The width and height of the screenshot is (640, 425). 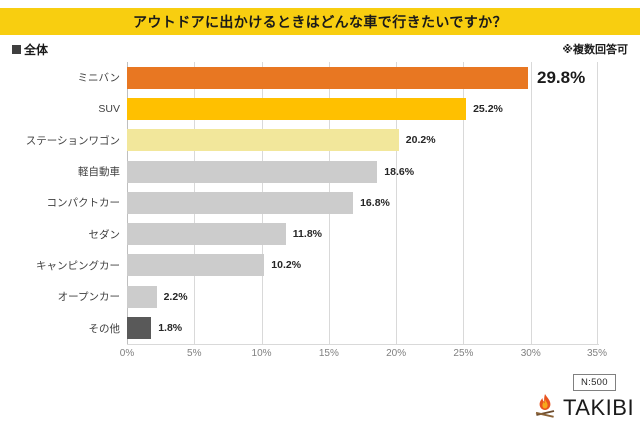 I want to click on category-label: キャンピングカー, so click(x=78, y=265).